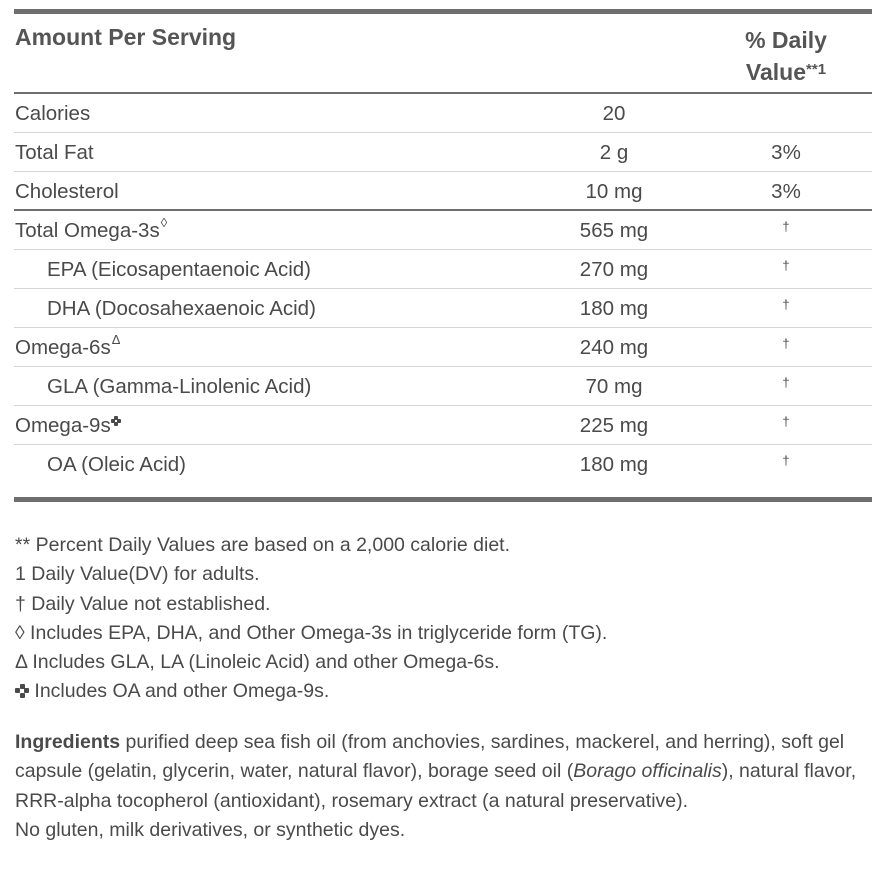 The width and height of the screenshot is (884, 892). I want to click on nutrient-name-text: Omega-9s, so click(63, 425).